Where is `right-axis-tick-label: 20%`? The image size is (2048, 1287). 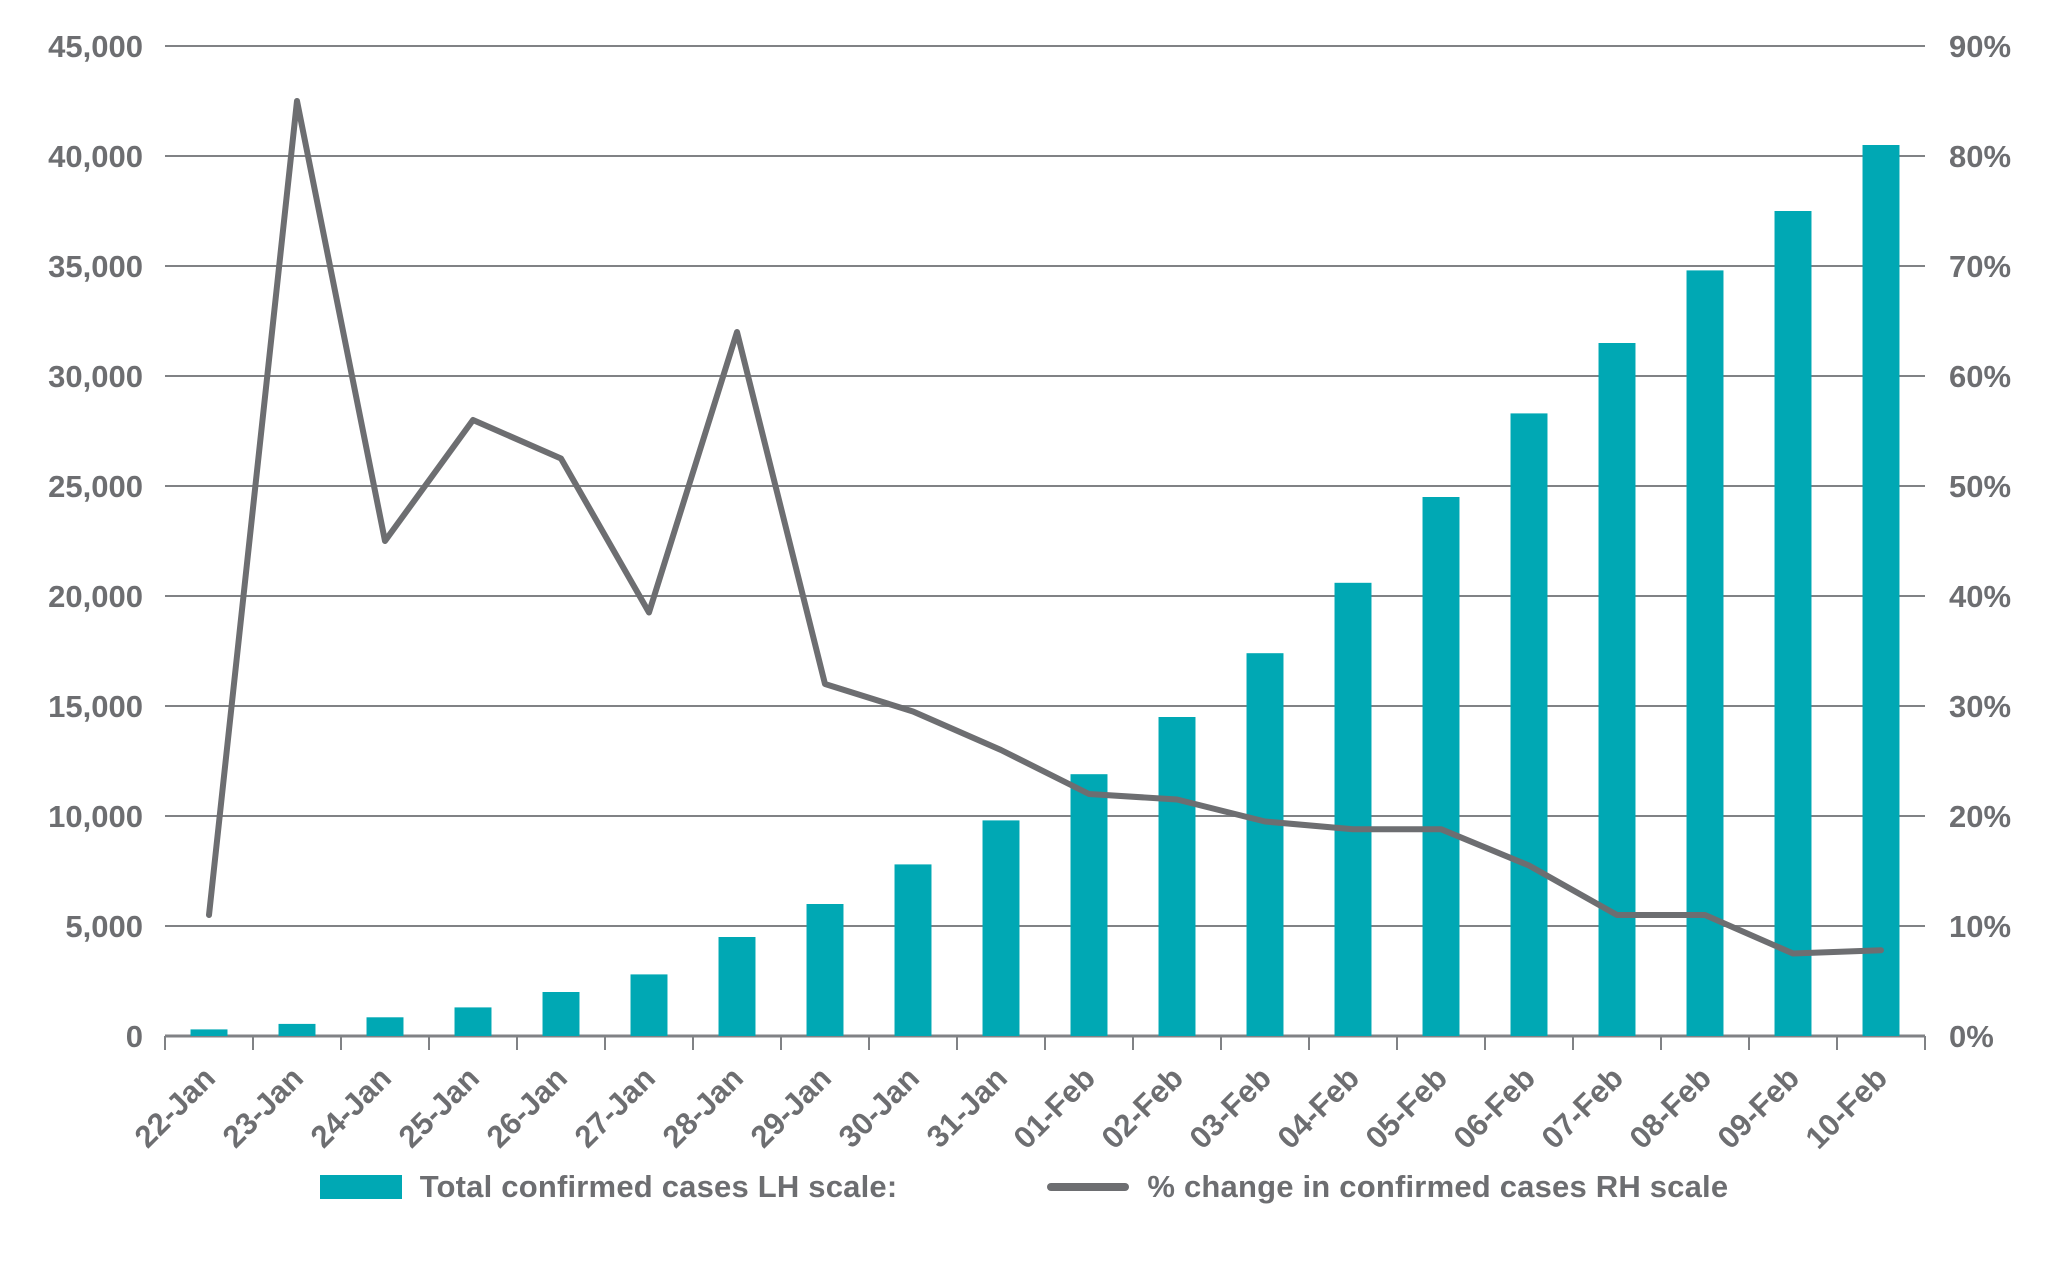 right-axis-tick-label: 20% is located at coordinates (1980, 816).